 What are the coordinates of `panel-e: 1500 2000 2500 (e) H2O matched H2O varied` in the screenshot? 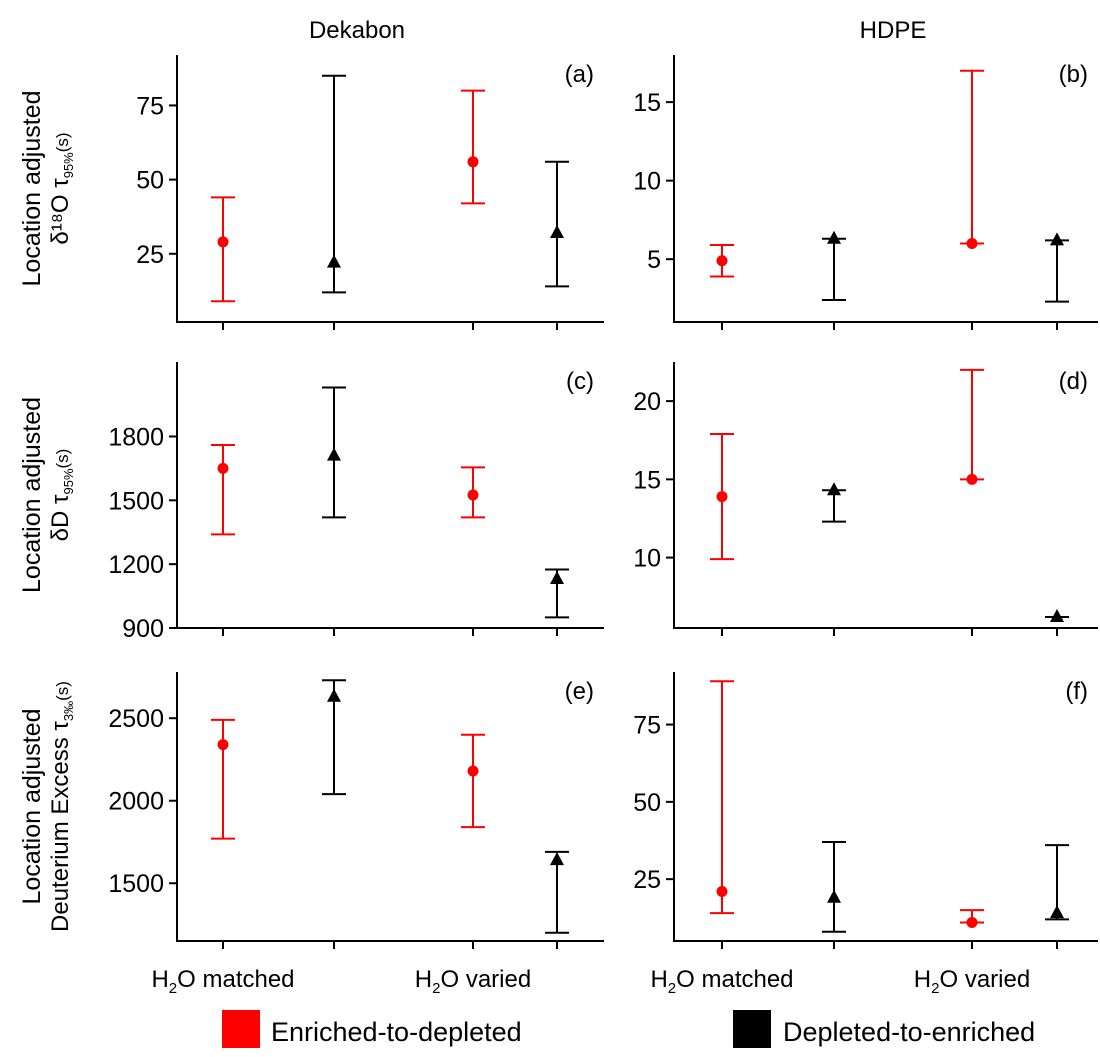 It's located at (356, 834).